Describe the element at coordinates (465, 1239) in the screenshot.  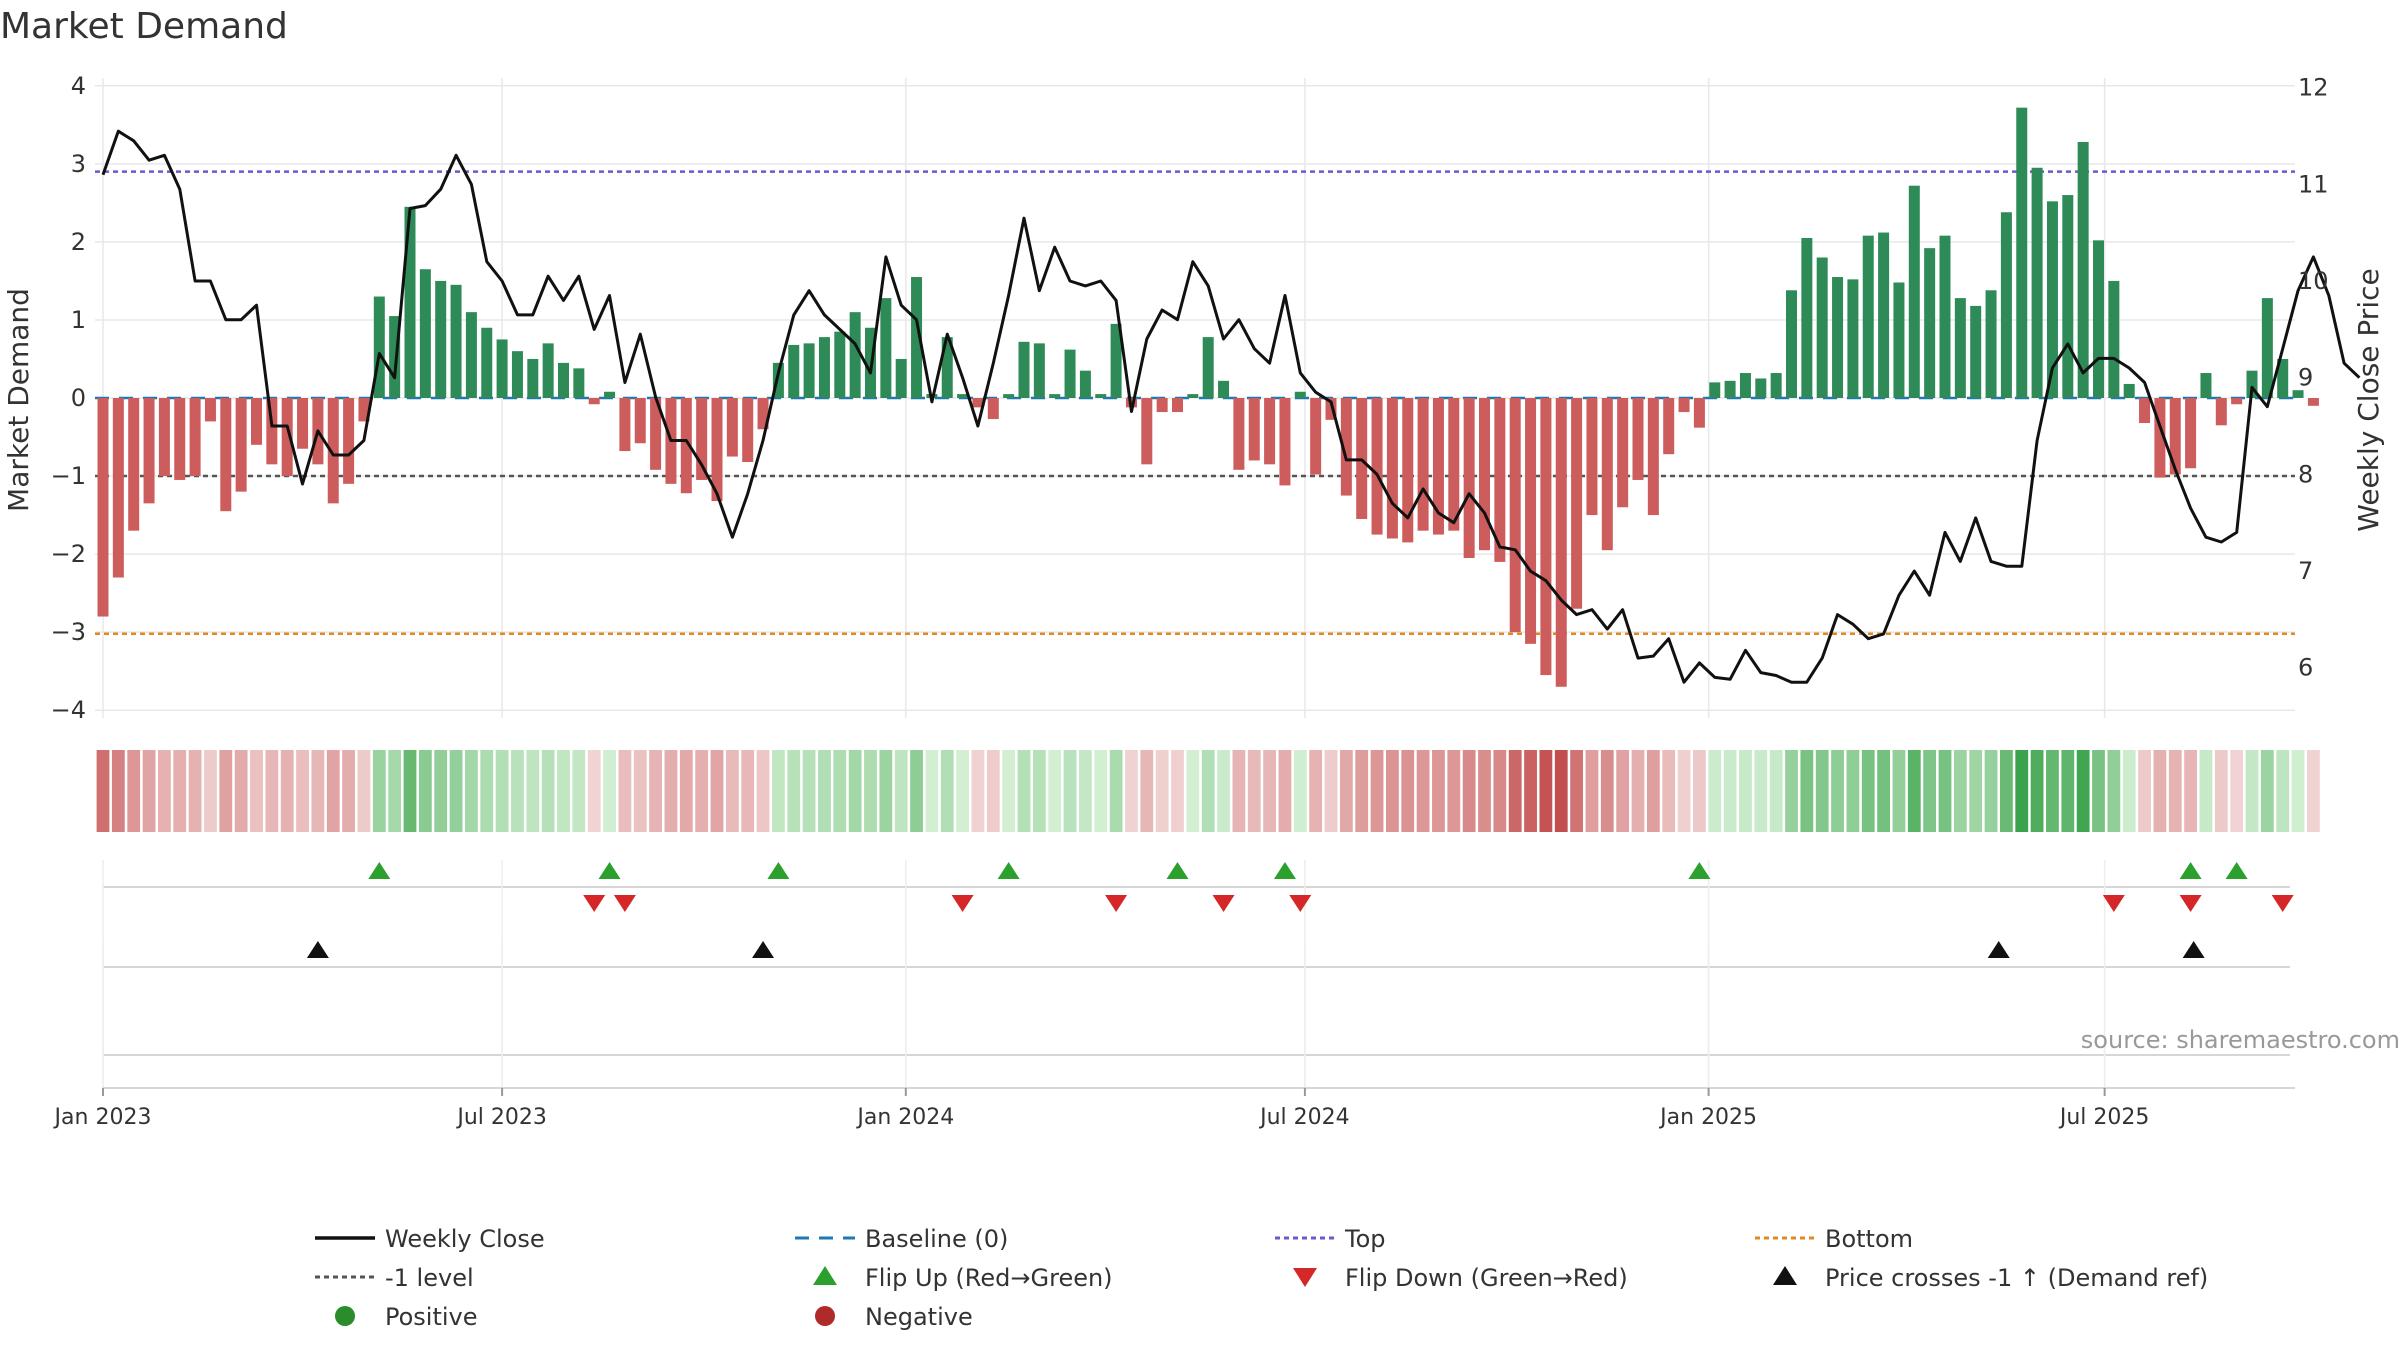
I see `legend-label: Weekly Close` at that location.